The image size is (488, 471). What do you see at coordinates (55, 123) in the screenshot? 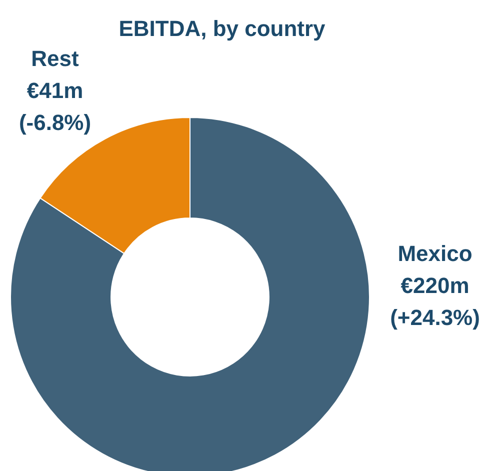
I see `text: (-6.8%)` at bounding box center [55, 123].